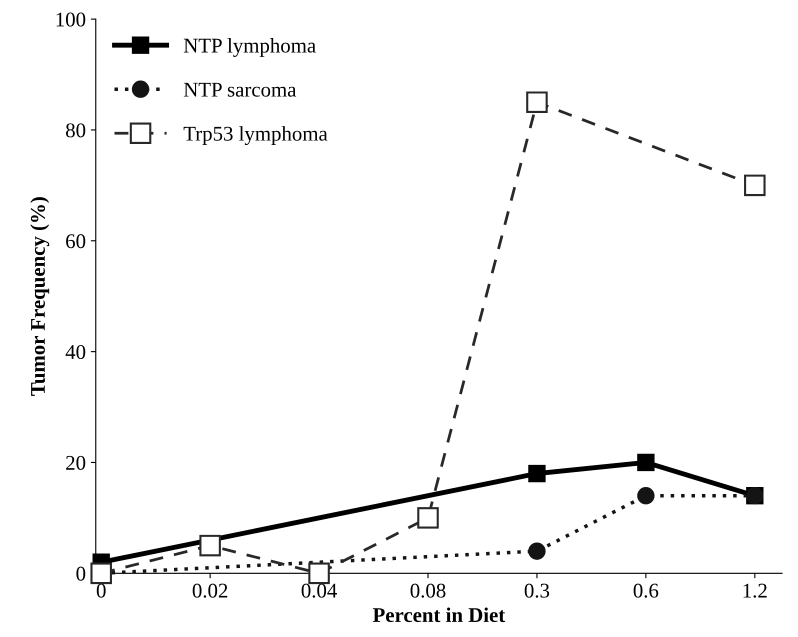 The width and height of the screenshot is (798, 637). What do you see at coordinates (428, 591) in the screenshot?
I see `x-tick-label: 0.08` at bounding box center [428, 591].